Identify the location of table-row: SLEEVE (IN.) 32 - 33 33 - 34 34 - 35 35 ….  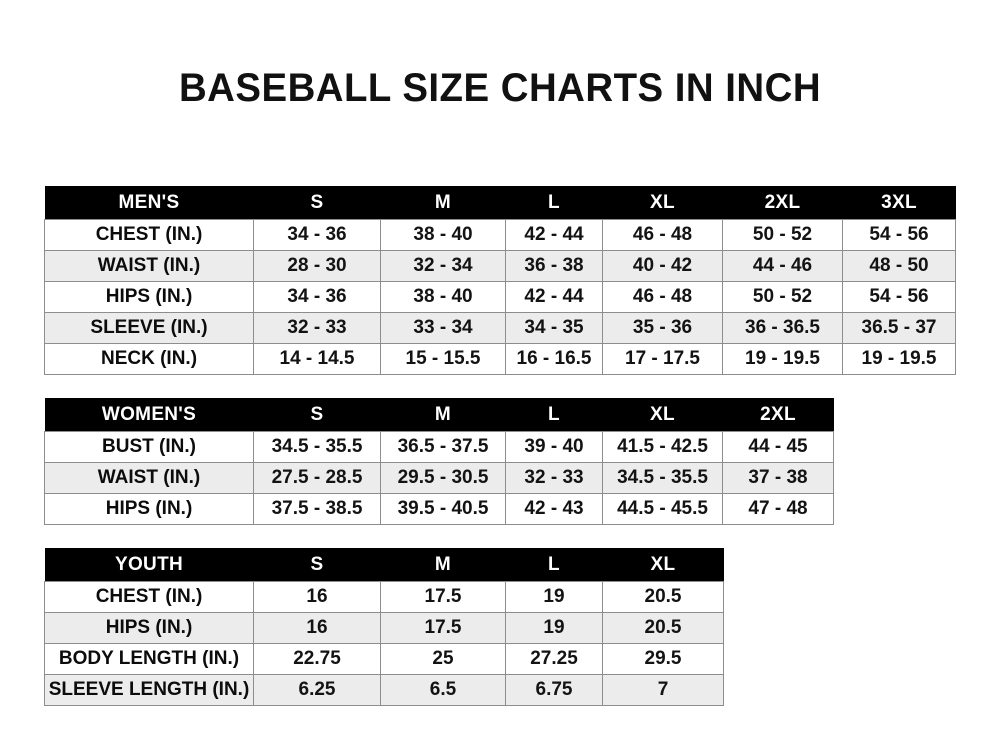
(500, 328).